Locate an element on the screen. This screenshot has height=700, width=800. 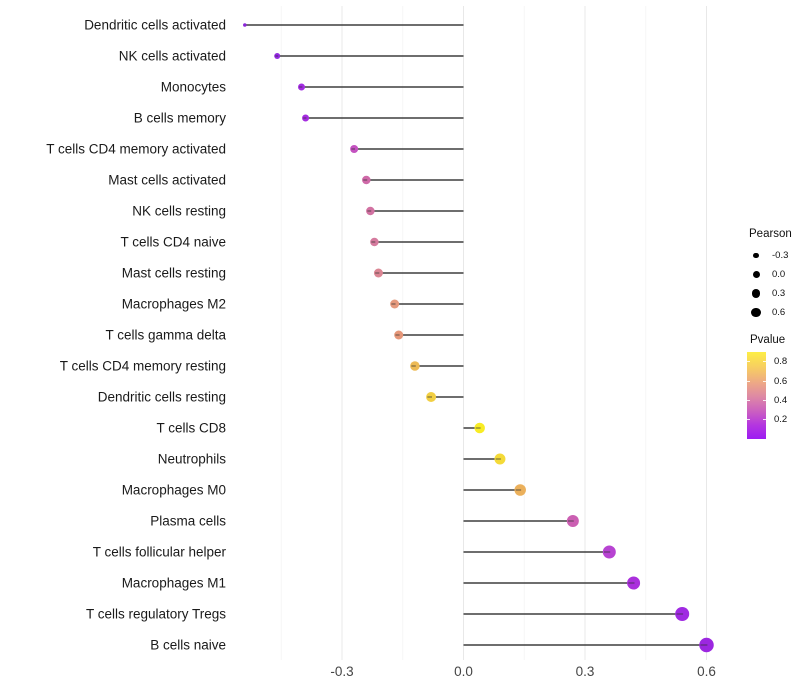
y-axis-label: Dendritic cells resting is located at coordinates (162, 397).